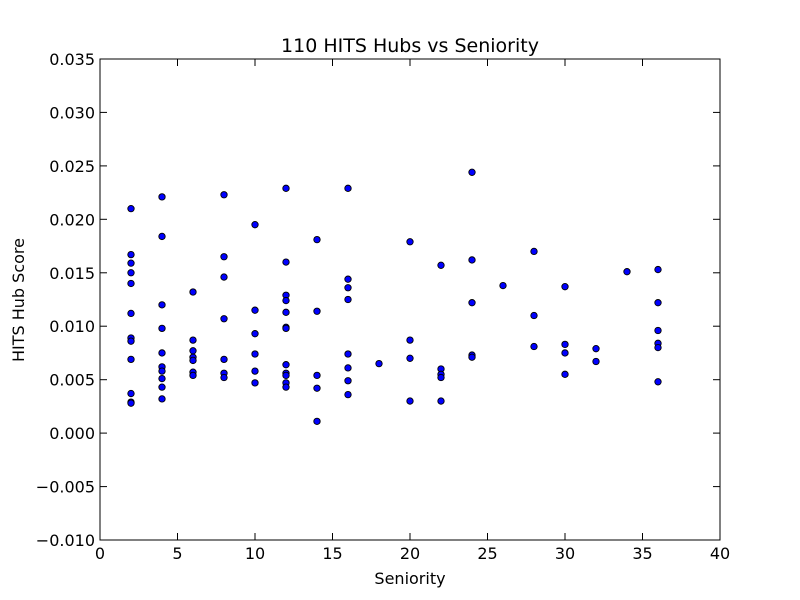 This screenshot has height=600, width=800. I want to click on y-tick-label: 0.015, so click(72, 273).